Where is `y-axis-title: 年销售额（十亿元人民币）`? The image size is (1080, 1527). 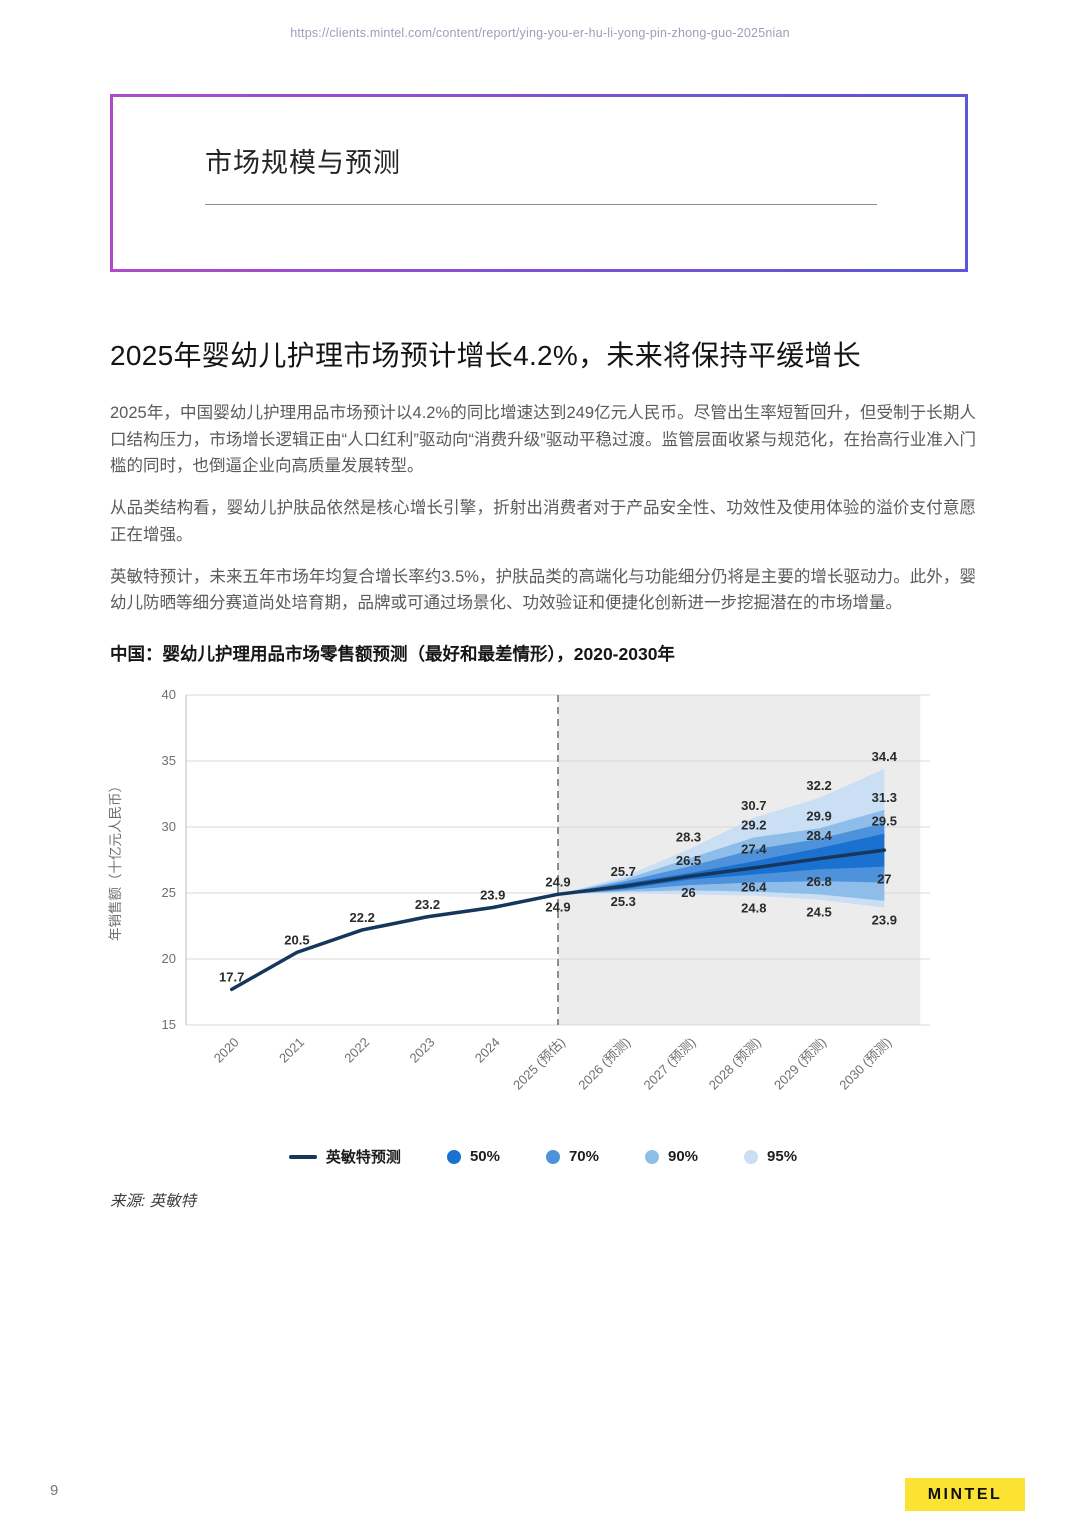
y-axis-title: 年销售额（十亿元人民币） is located at coordinates (115, 860).